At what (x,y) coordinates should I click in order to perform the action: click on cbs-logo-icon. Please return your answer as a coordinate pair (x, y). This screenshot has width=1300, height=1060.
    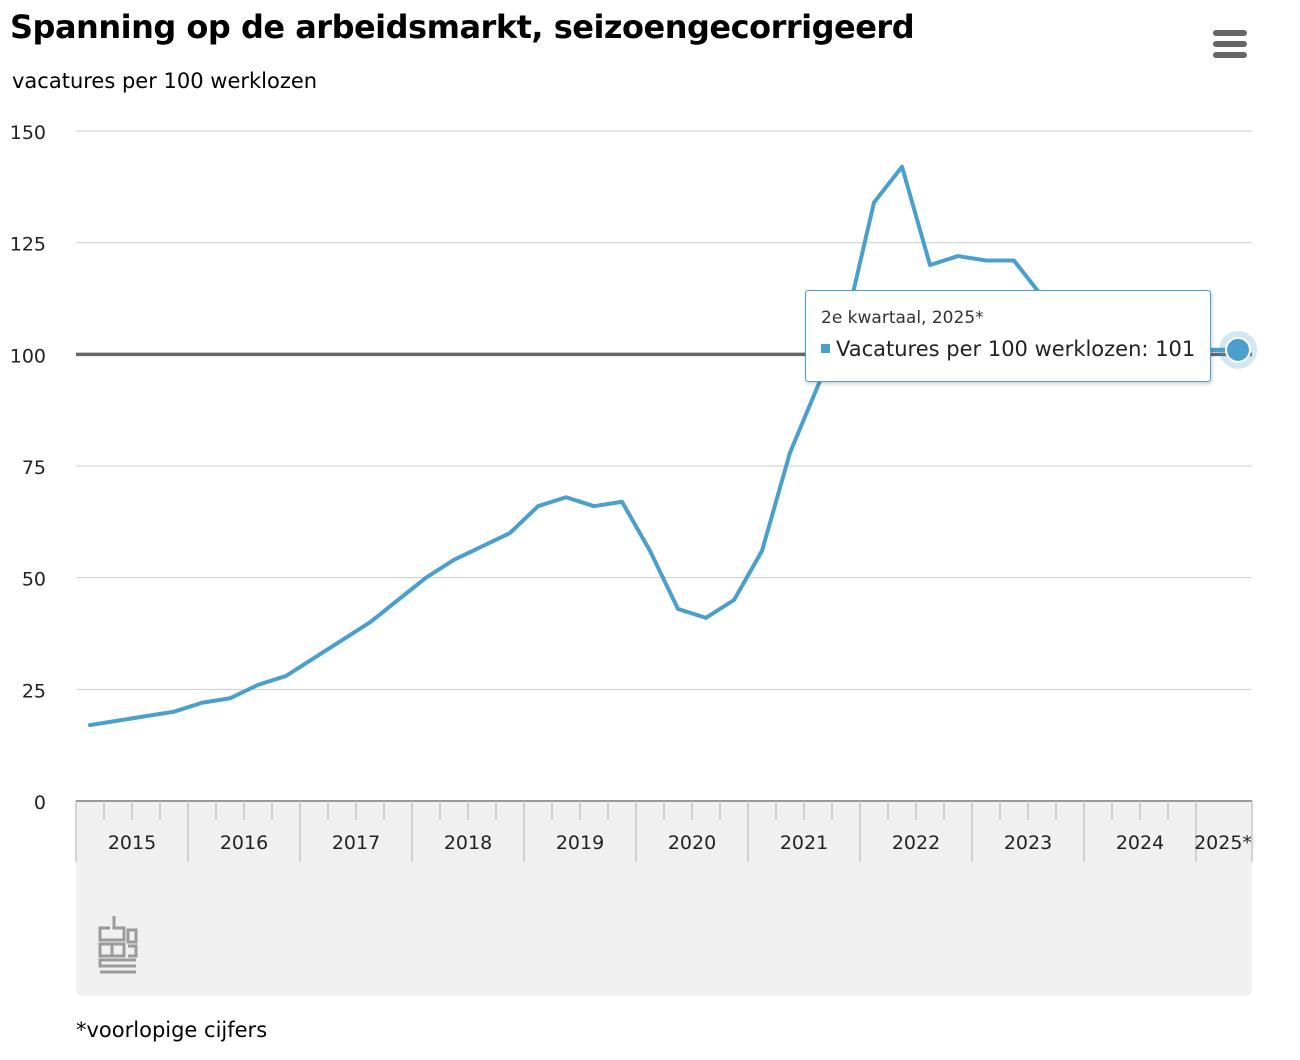
    Looking at the image, I should click on (118, 945).